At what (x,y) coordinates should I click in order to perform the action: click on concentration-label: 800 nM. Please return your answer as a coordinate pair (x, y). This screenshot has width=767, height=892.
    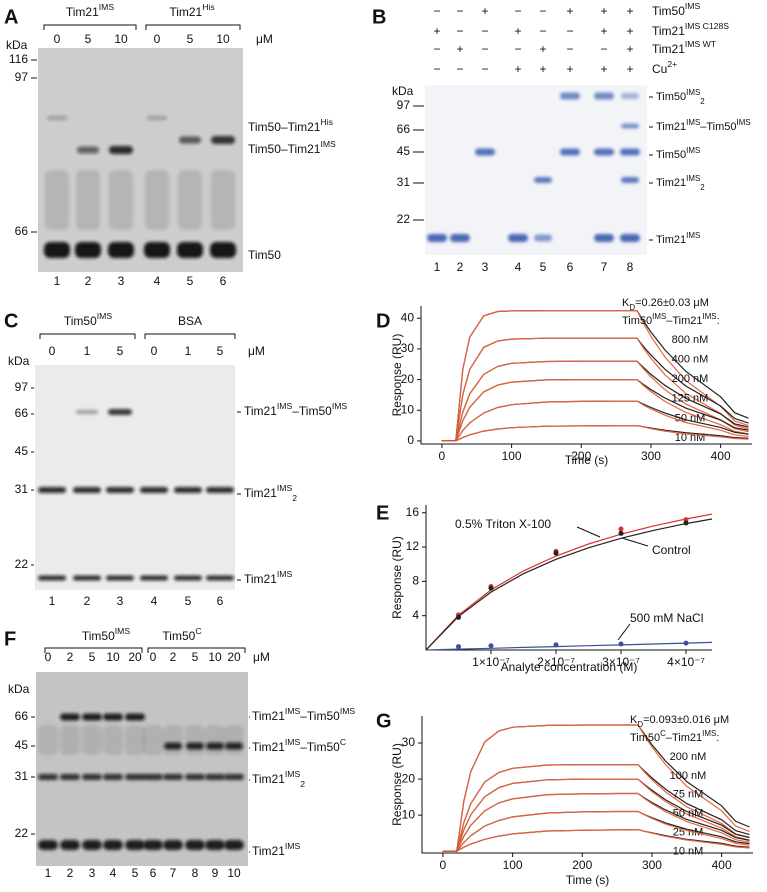
    Looking at the image, I should click on (690, 340).